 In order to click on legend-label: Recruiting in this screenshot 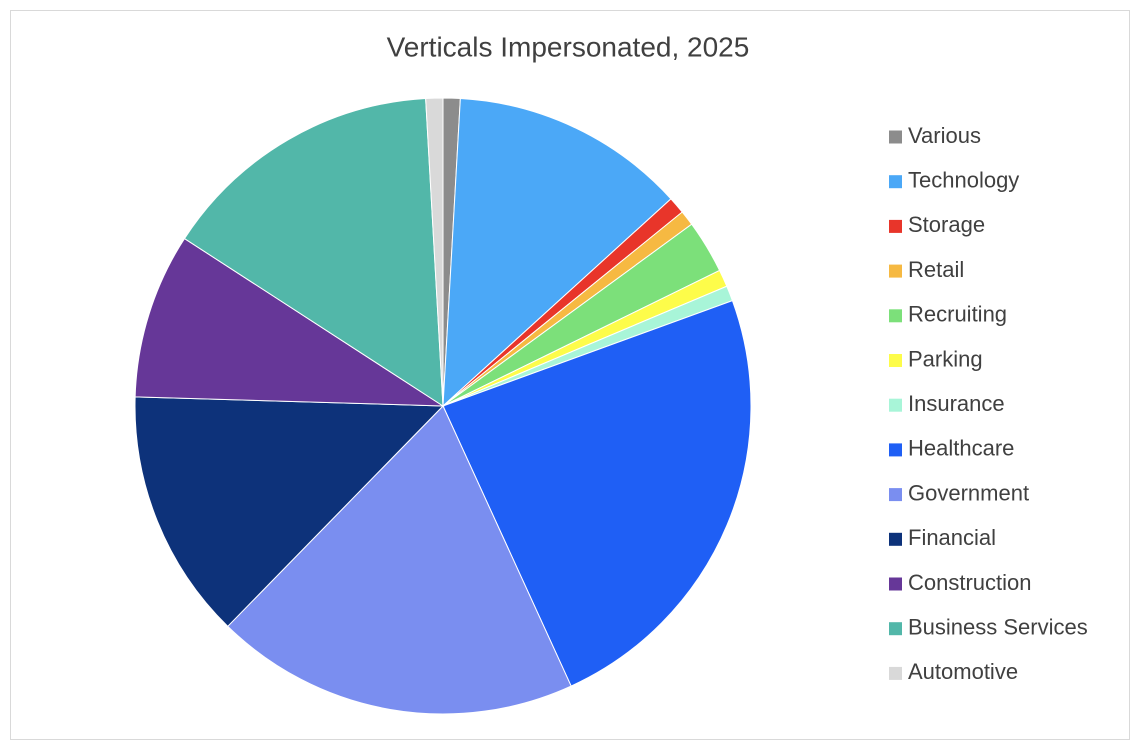, I will do `click(957, 314)`.